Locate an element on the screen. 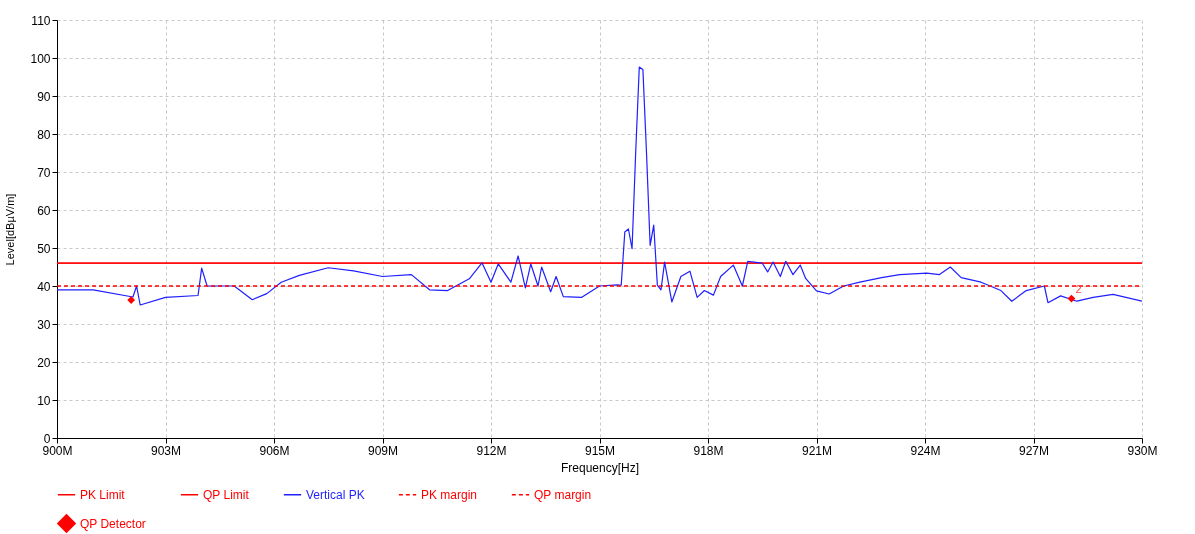  x-tick-label: 912M is located at coordinates (491, 450).